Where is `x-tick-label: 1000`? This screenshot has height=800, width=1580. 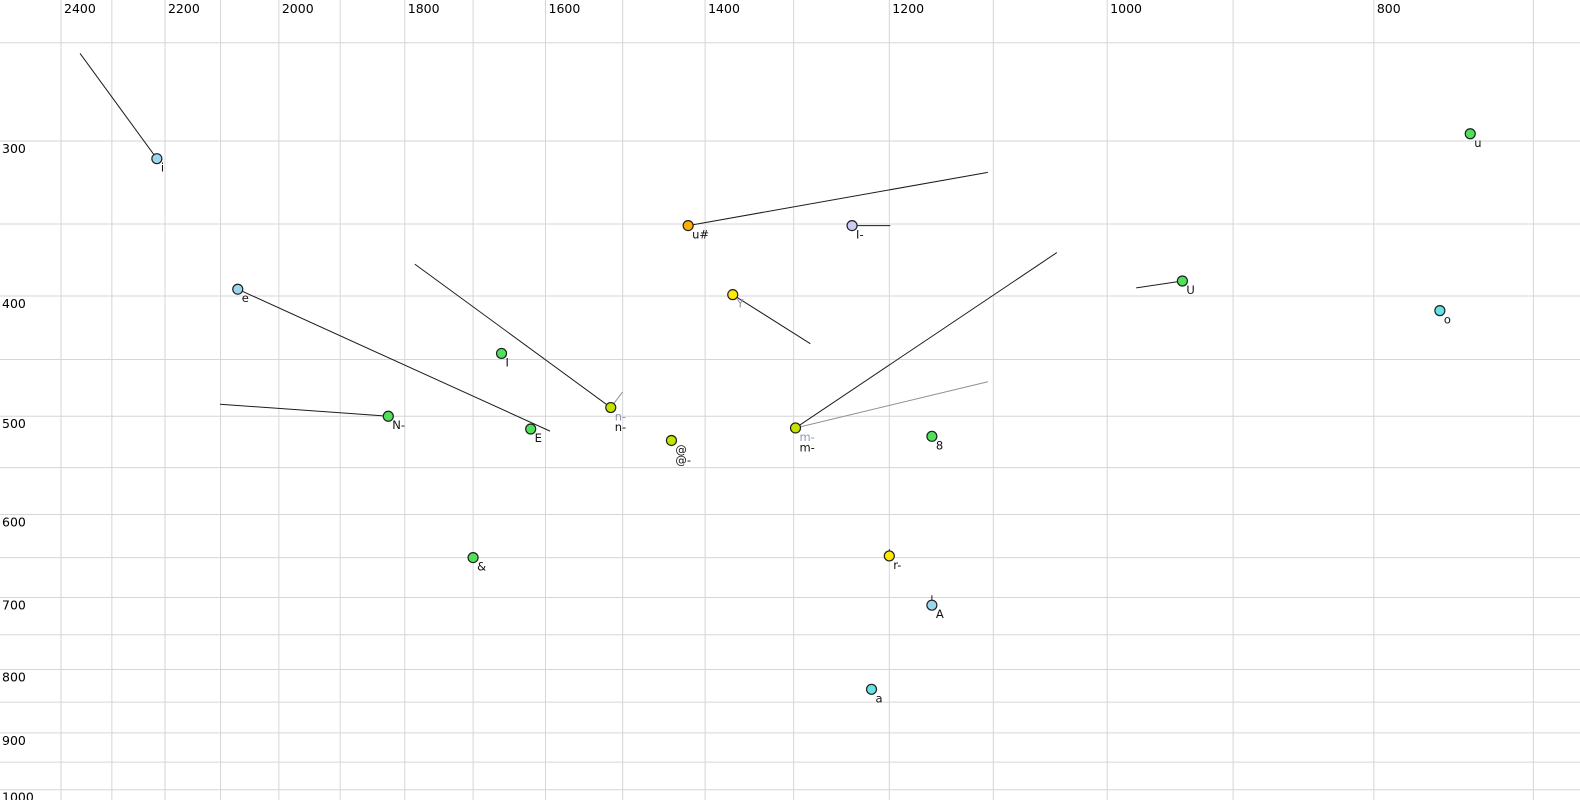 x-tick-label: 1000 is located at coordinates (1126, 8).